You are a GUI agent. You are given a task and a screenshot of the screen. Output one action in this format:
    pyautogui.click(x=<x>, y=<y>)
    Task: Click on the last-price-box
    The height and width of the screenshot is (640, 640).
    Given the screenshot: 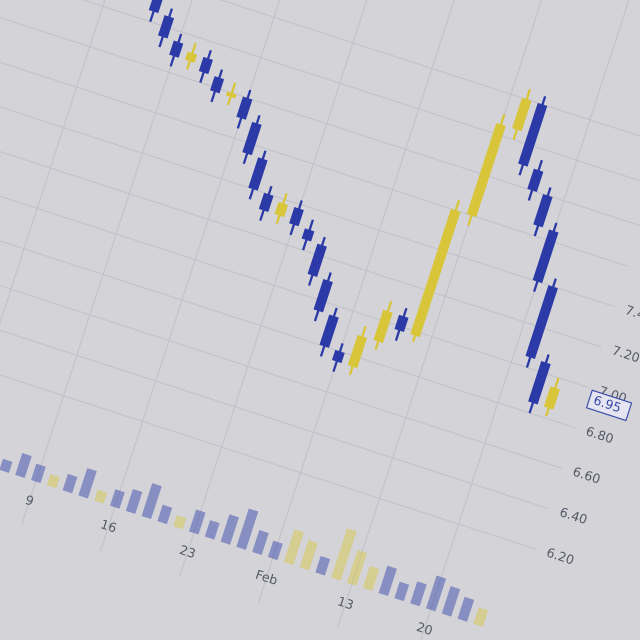 What is the action you would take?
    pyautogui.click(x=609, y=405)
    